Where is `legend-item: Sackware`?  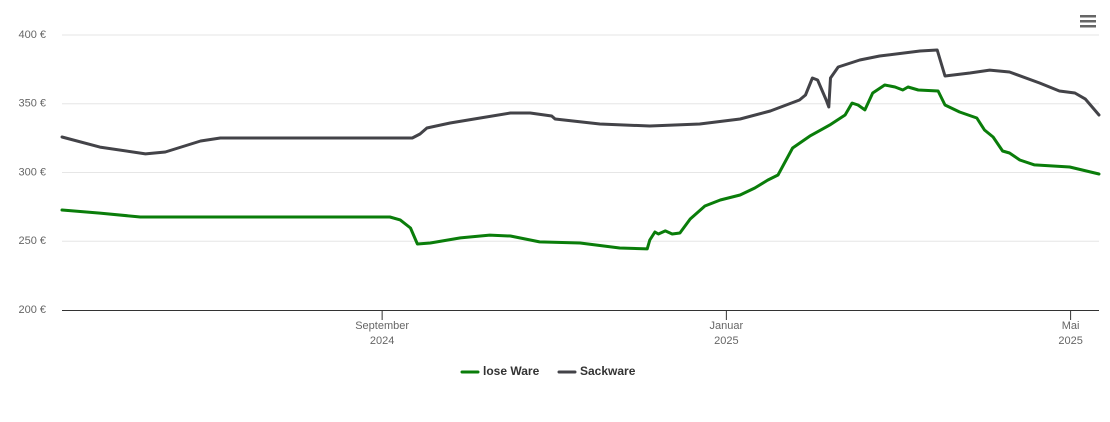
legend-item: Sackware is located at coordinates (596, 371).